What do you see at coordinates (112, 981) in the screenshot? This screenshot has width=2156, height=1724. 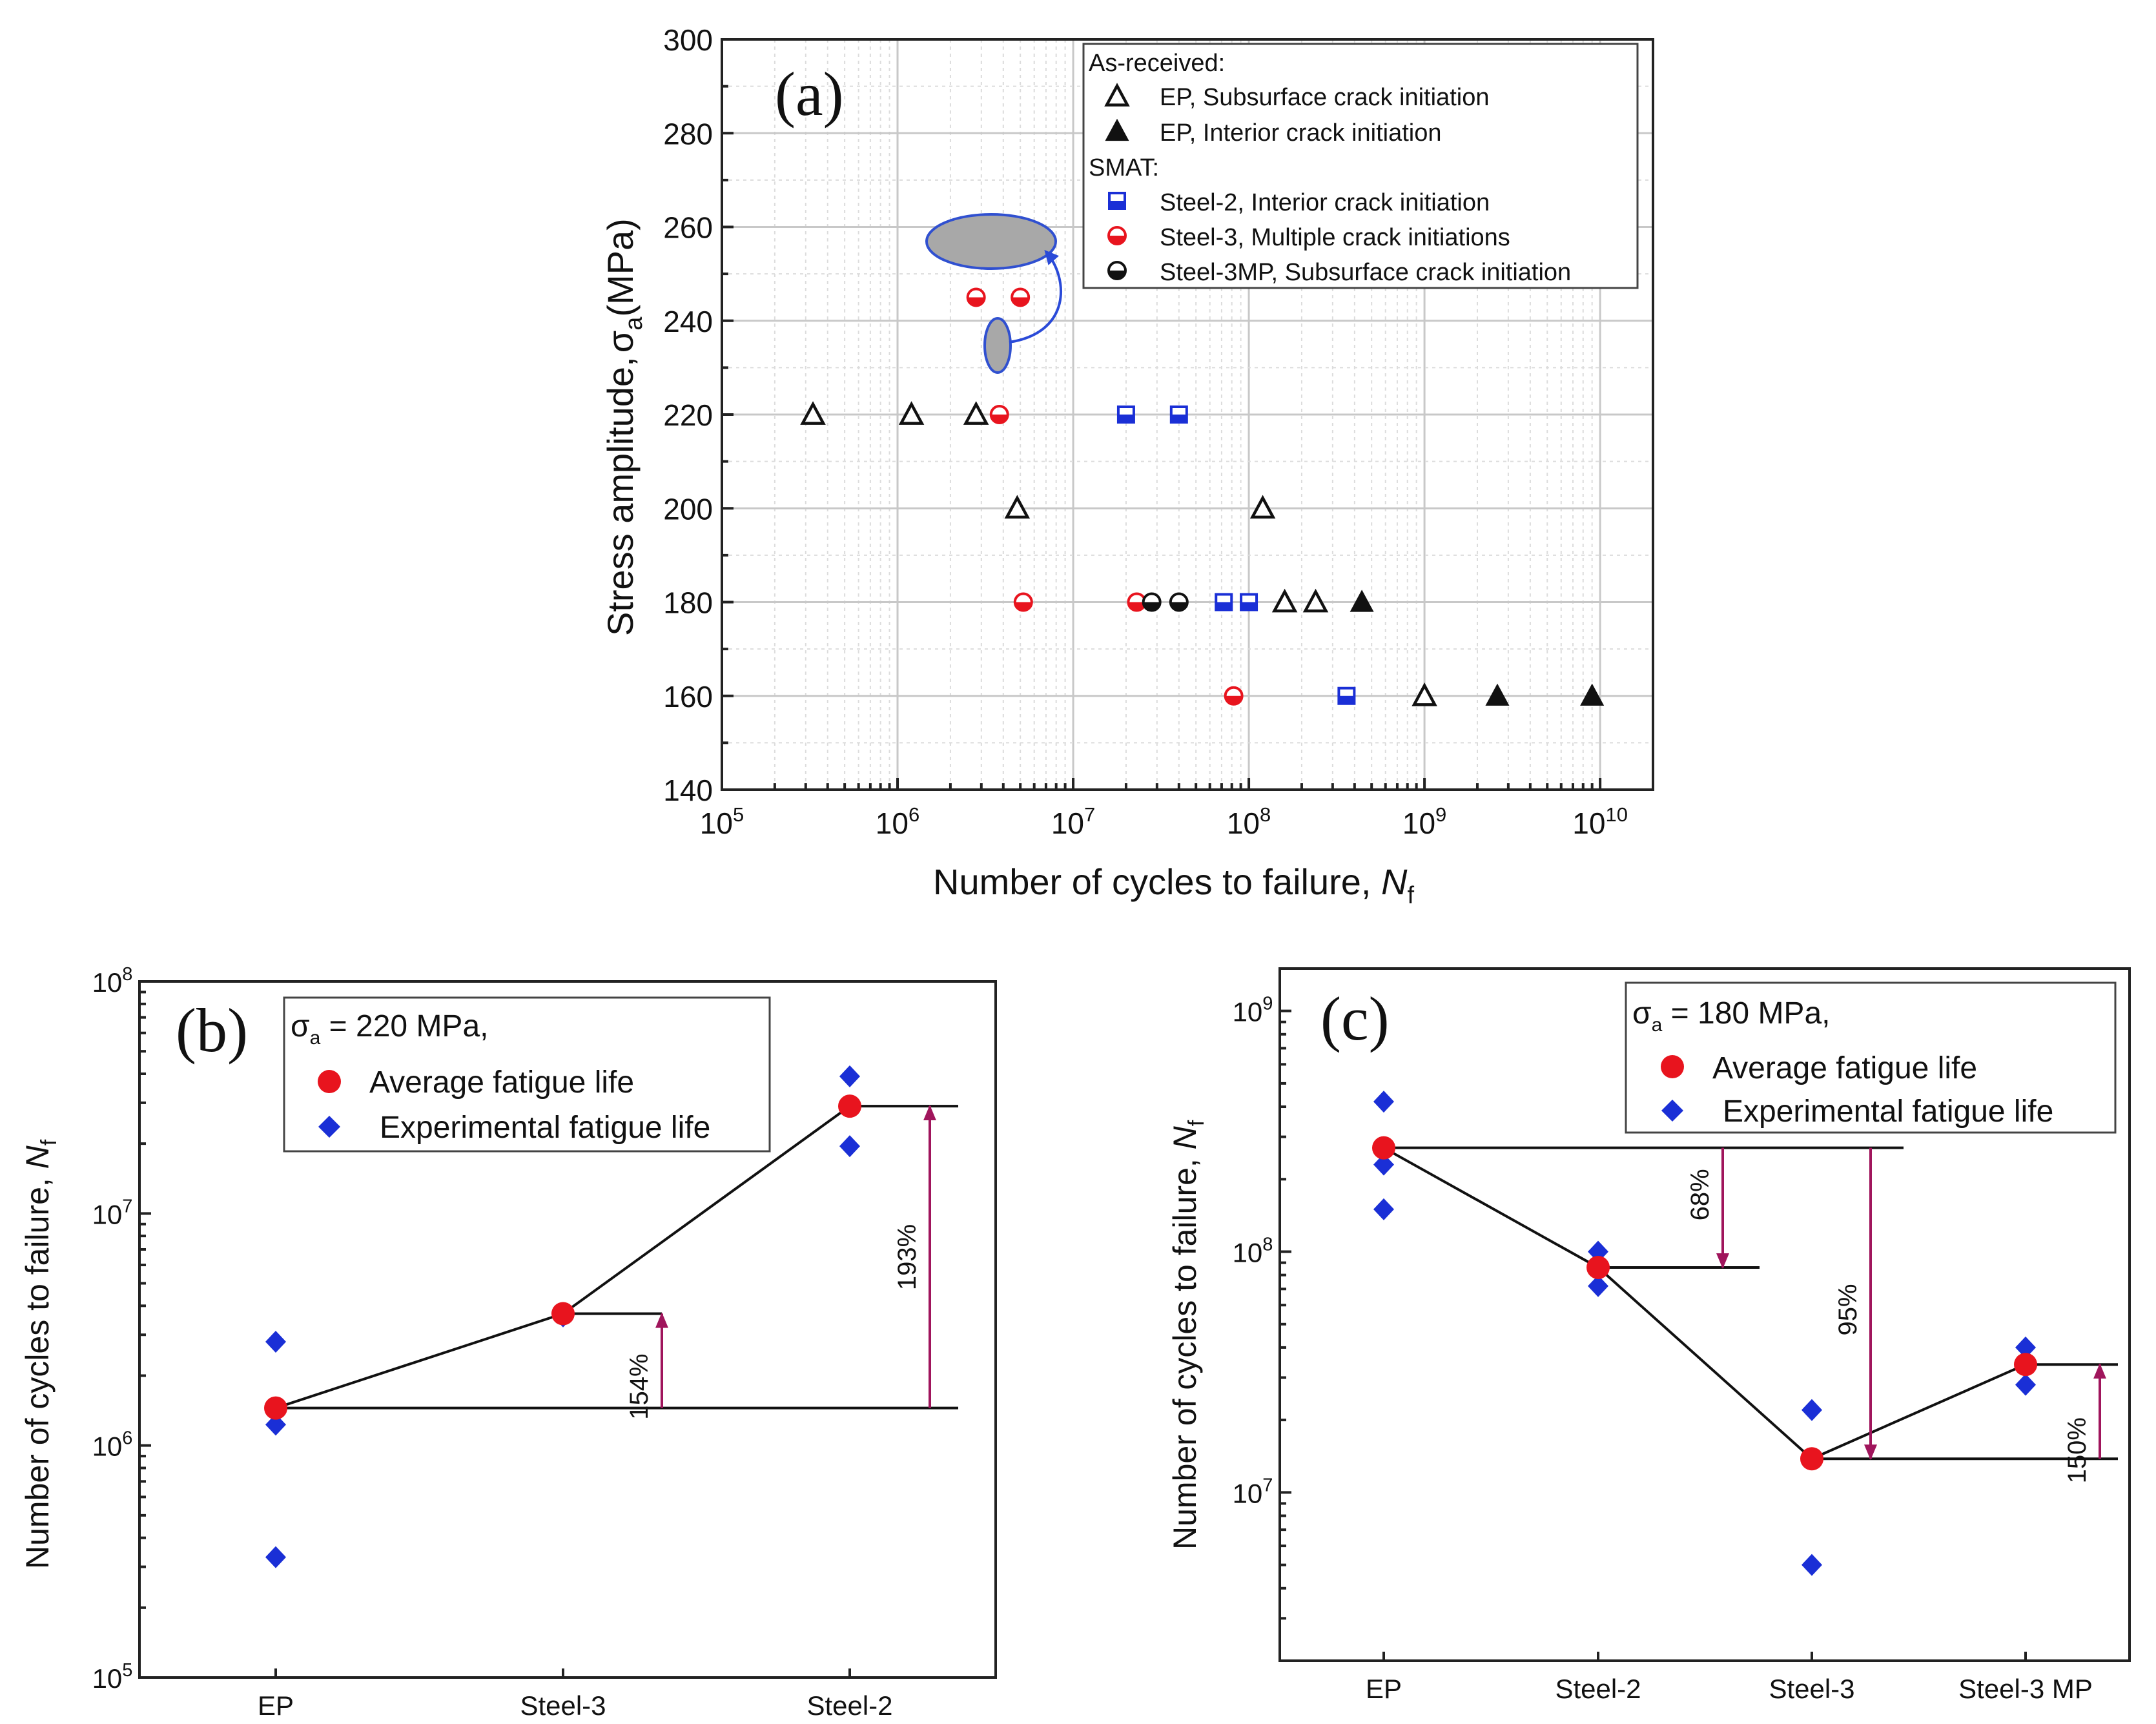 I see `y-tick-label: 10⁸` at bounding box center [112, 981].